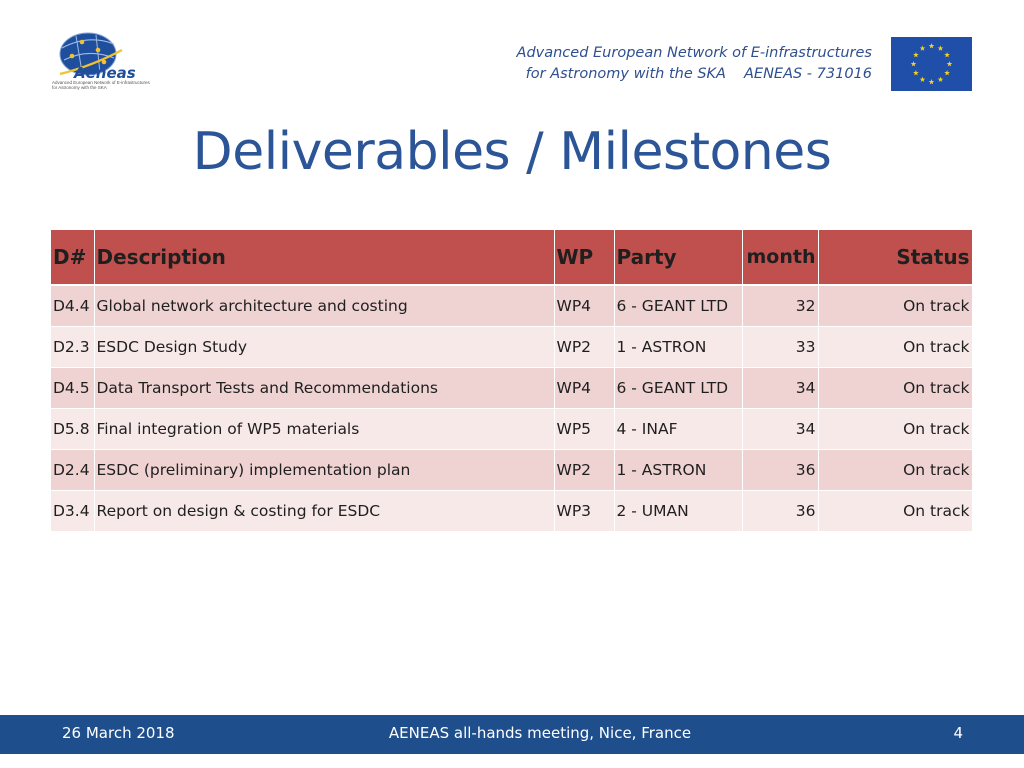  What do you see at coordinates (73, 470) in the screenshot?
I see `cell-id: D2.4` at bounding box center [73, 470].